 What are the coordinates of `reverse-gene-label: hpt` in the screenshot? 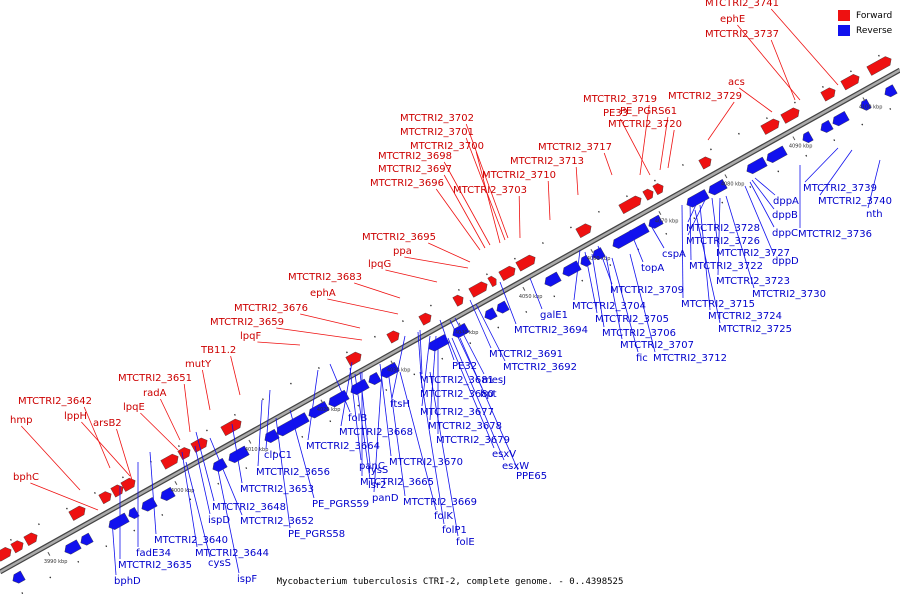 It's located at (488, 394).